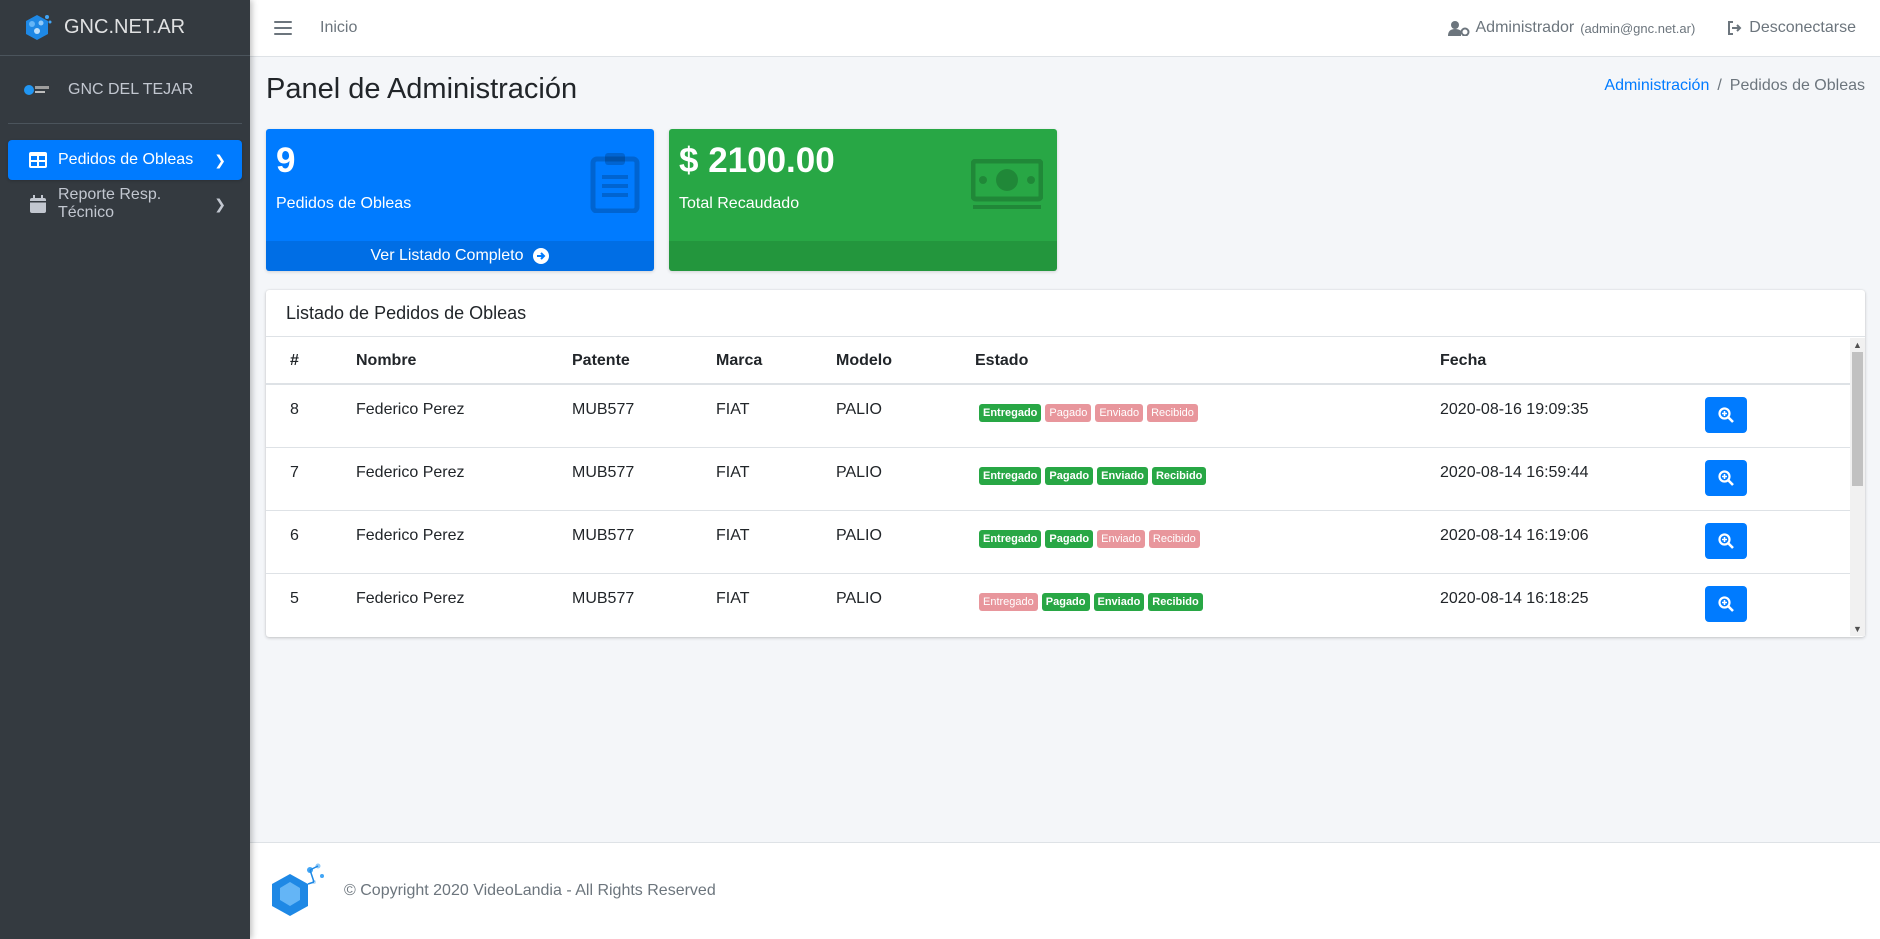 This screenshot has height=939, width=1880. What do you see at coordinates (38, 204) in the screenshot?
I see `calendar-icon` at bounding box center [38, 204].